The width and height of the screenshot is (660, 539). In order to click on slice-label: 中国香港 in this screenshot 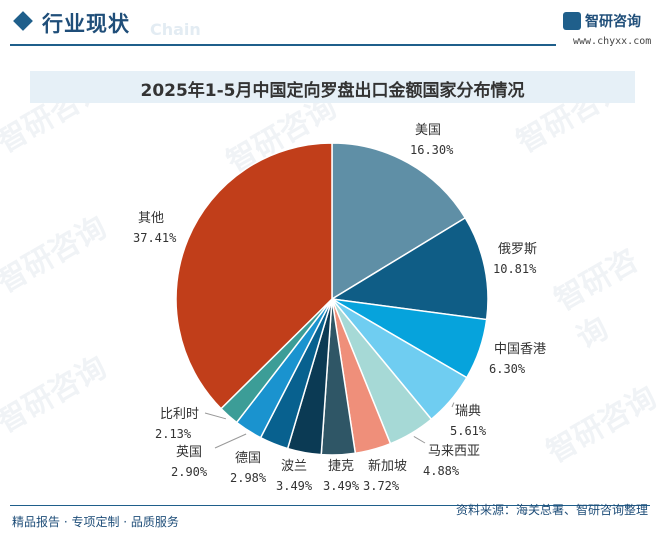, I will do `click(520, 349)`.